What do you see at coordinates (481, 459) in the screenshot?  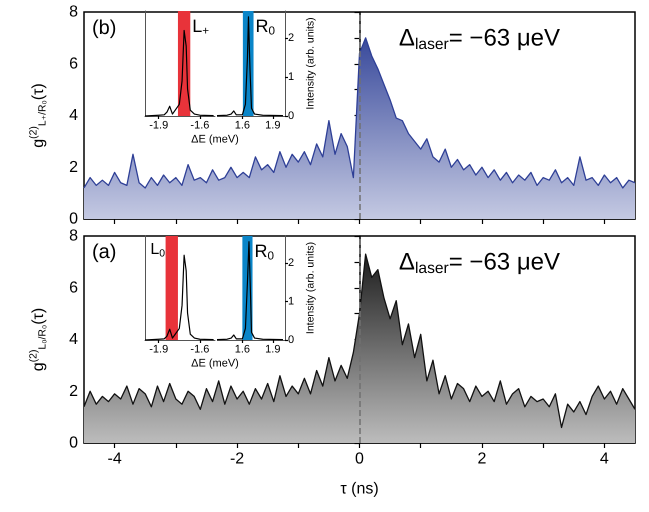 I see `x-tick-label: 2` at bounding box center [481, 459].